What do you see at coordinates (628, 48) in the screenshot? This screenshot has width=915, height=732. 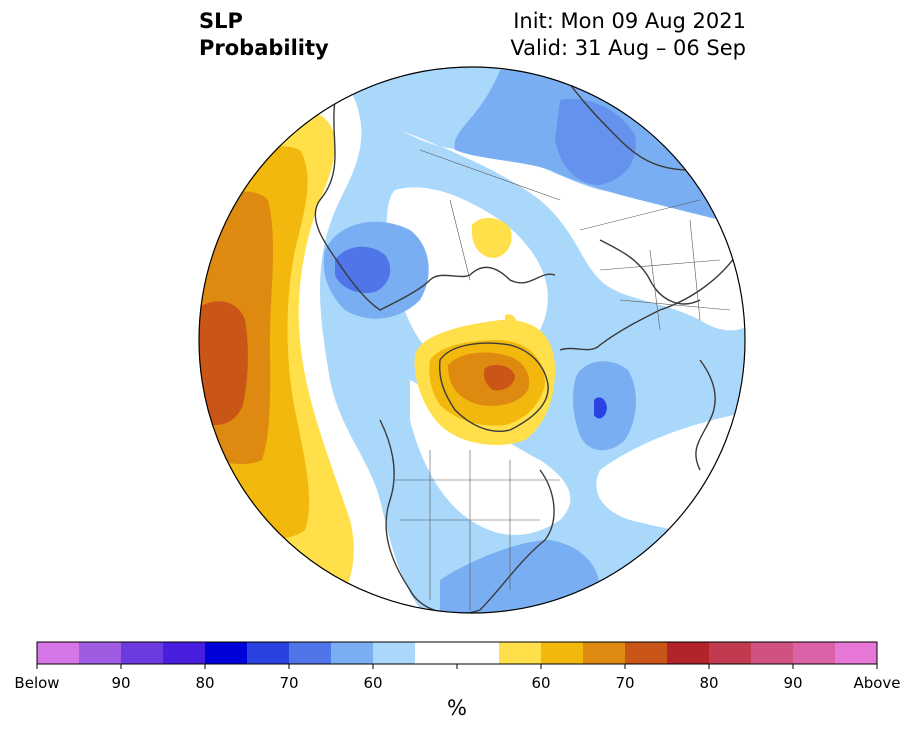 I see `valid-range: Valid: 31 Aug – 06 Sep` at bounding box center [628, 48].